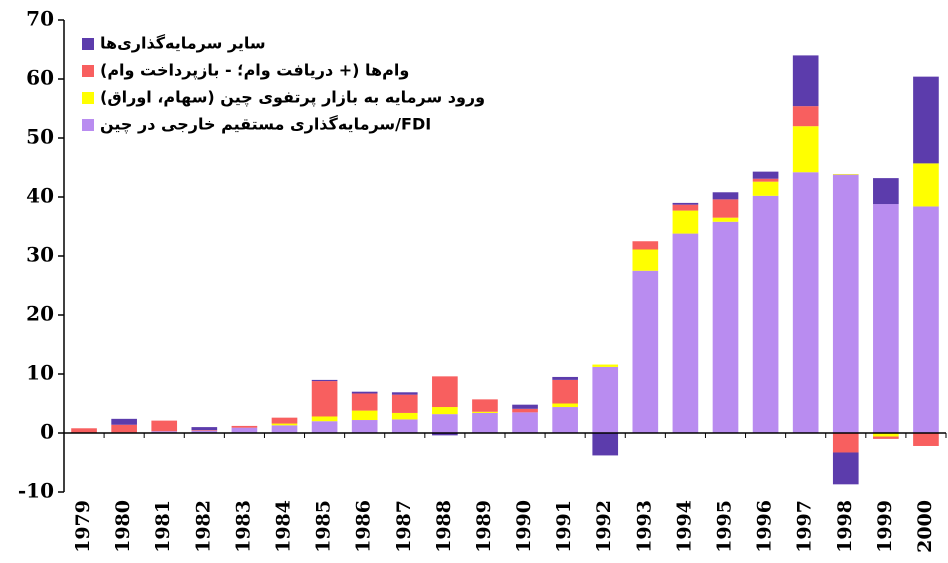 The width and height of the screenshot is (948, 563). What do you see at coordinates (444, 526) in the screenshot?
I see `x-tick-label: 1988` at bounding box center [444, 526].